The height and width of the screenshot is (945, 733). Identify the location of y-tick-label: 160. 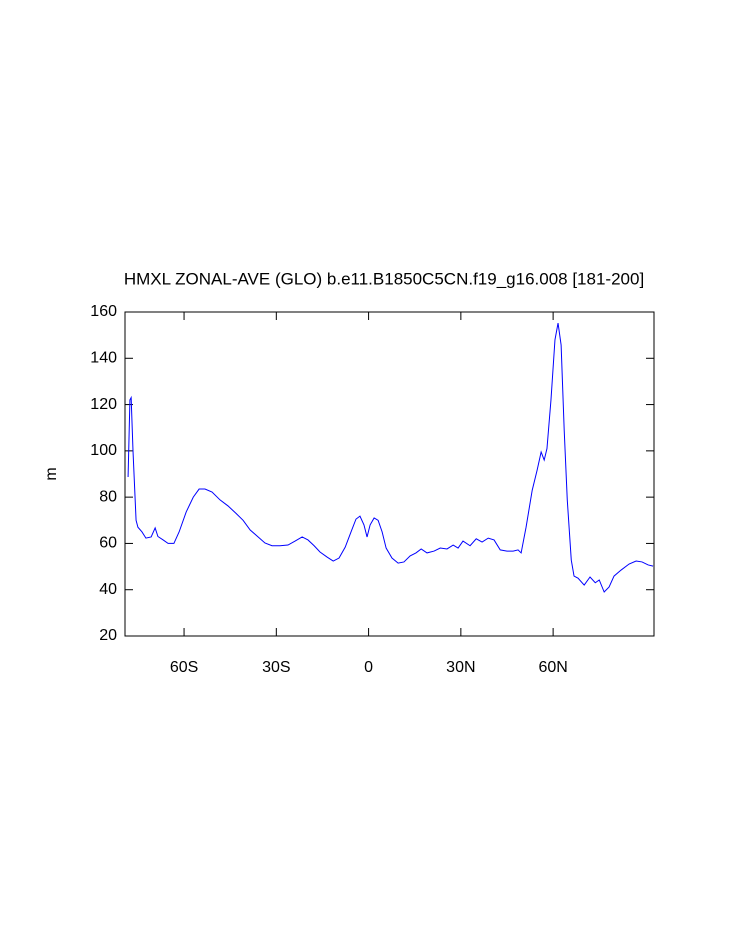
(103, 311).